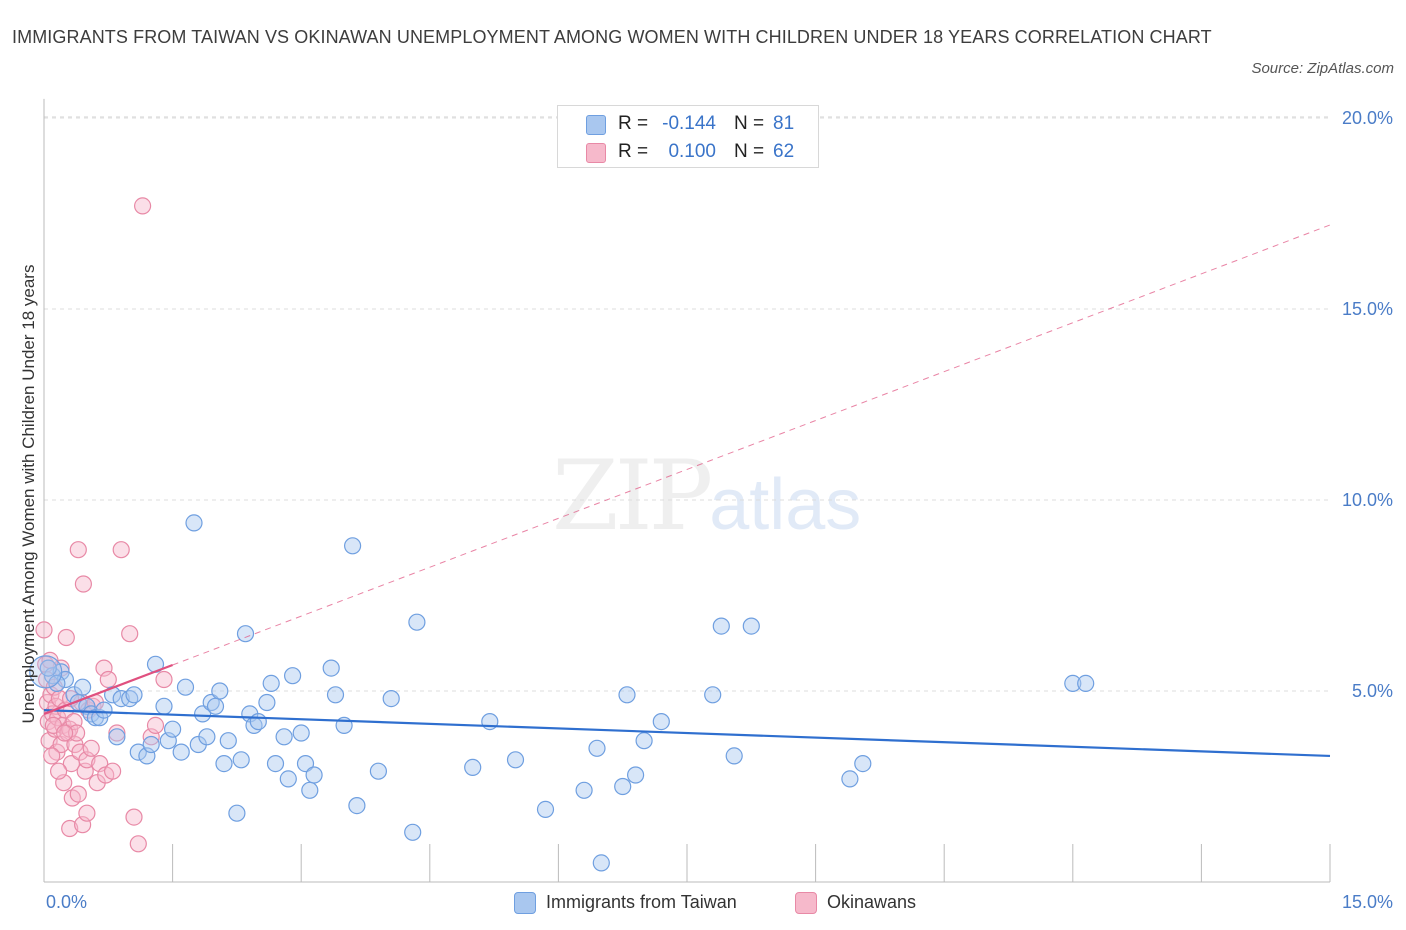  Describe the element at coordinates (687, 733) in the screenshot. I see `taiwan-trend-line` at that location.